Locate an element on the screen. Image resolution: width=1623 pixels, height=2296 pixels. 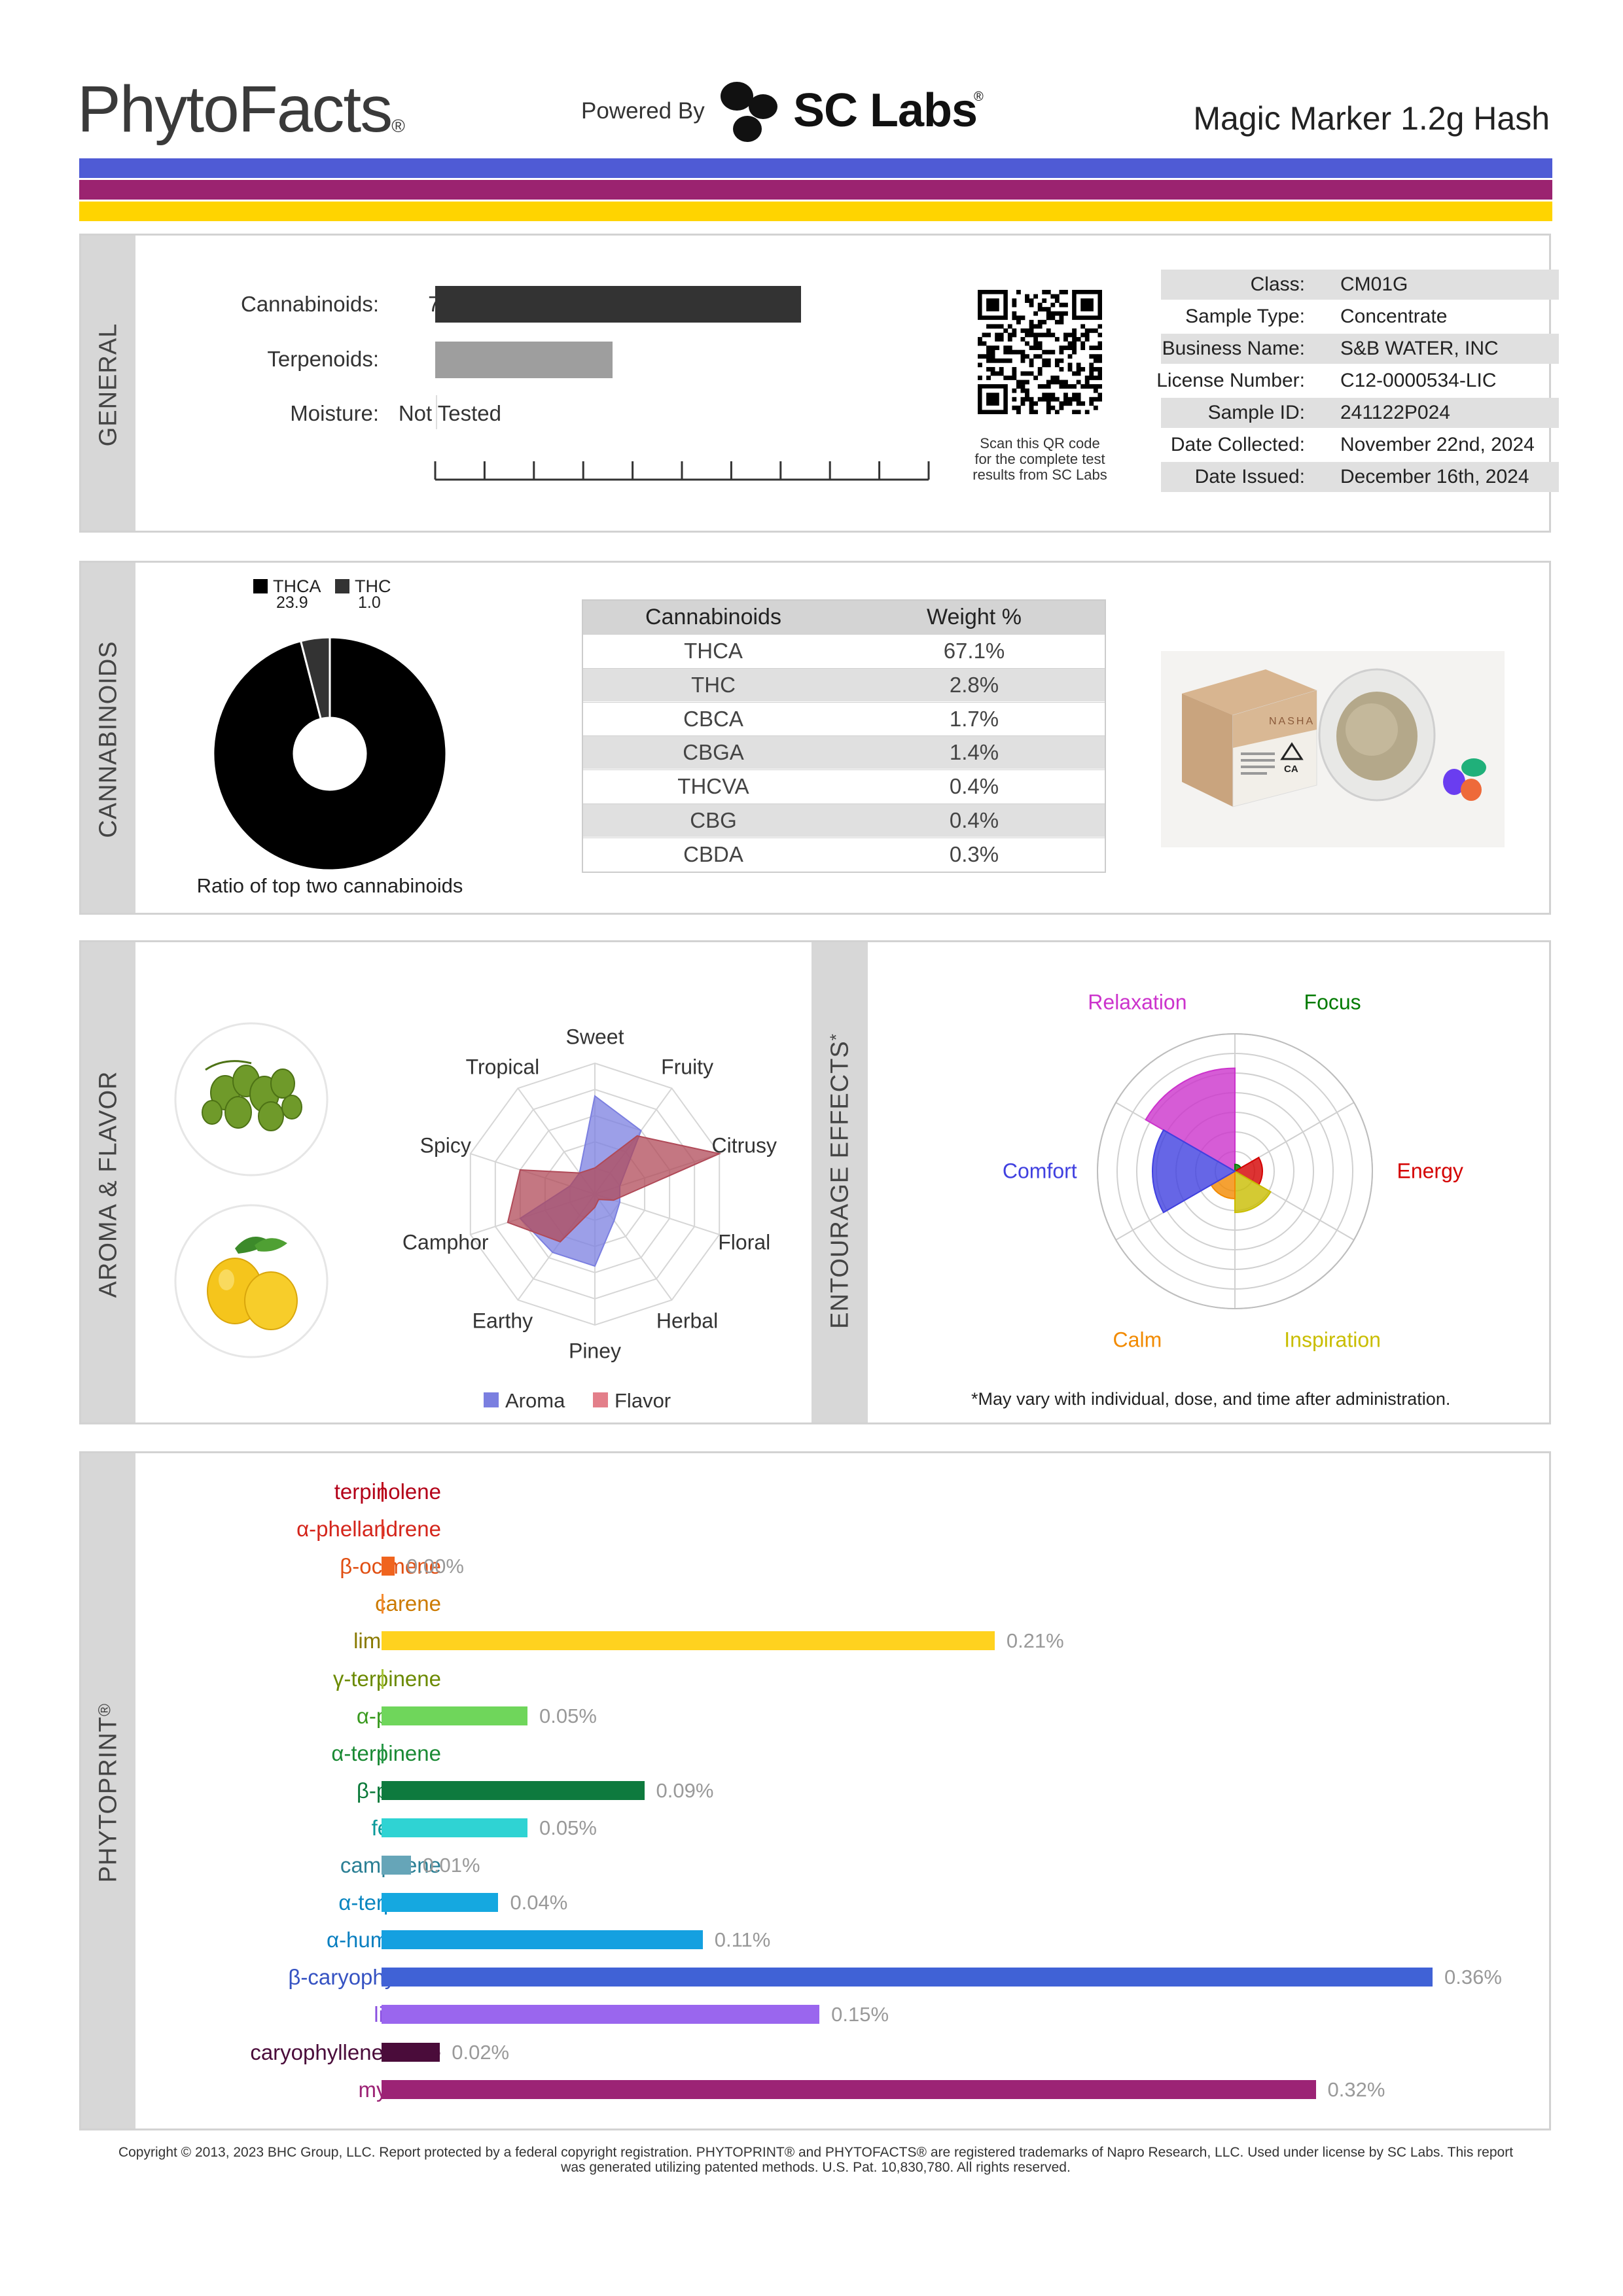
entourage-side-mark: * is located at coordinates (836, 1037).